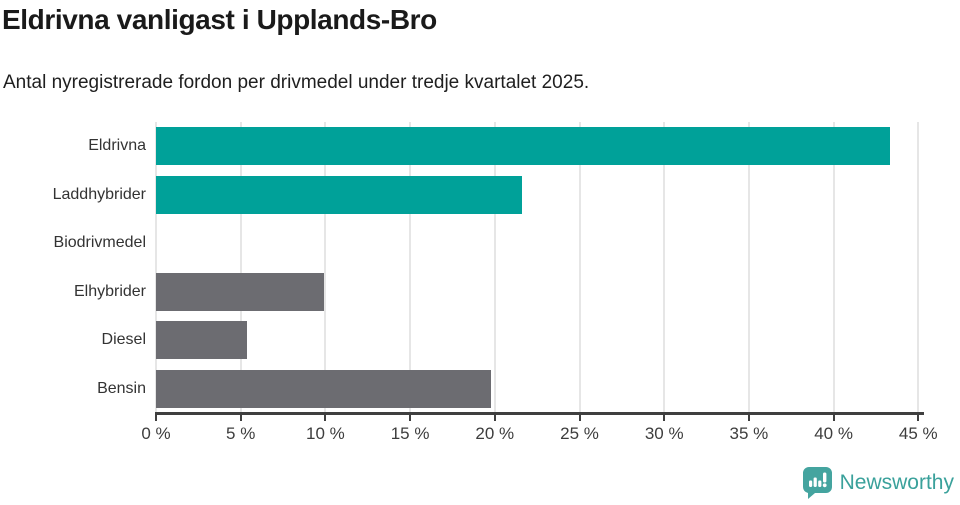 The width and height of the screenshot is (960, 505). What do you see at coordinates (99, 194) in the screenshot?
I see `category-label-laddhybrider: Laddhybrider` at bounding box center [99, 194].